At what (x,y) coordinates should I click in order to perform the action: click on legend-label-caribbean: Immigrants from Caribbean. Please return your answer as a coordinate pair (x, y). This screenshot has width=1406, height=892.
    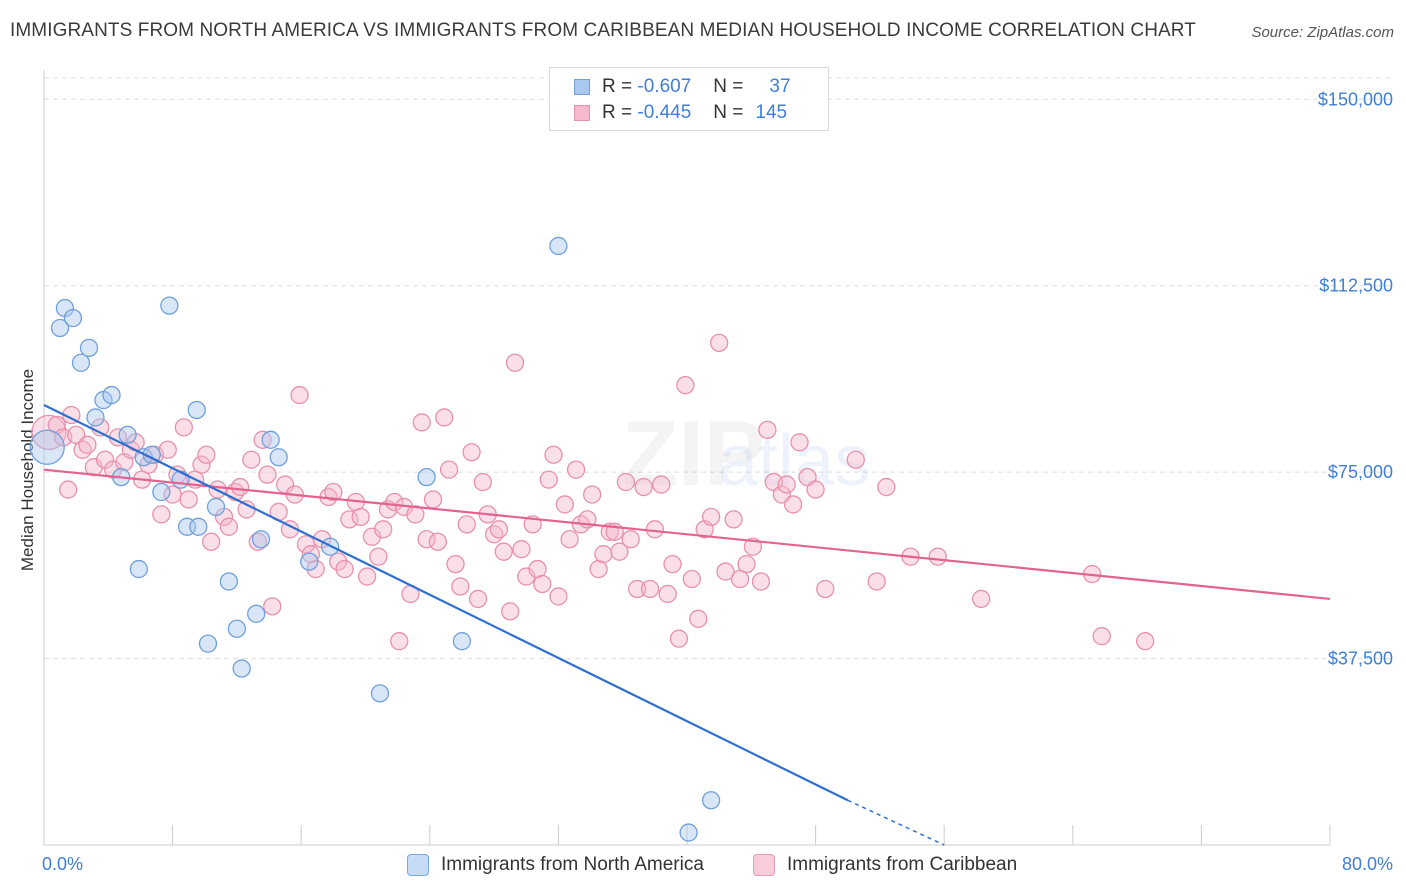
    Looking at the image, I should click on (902, 864).